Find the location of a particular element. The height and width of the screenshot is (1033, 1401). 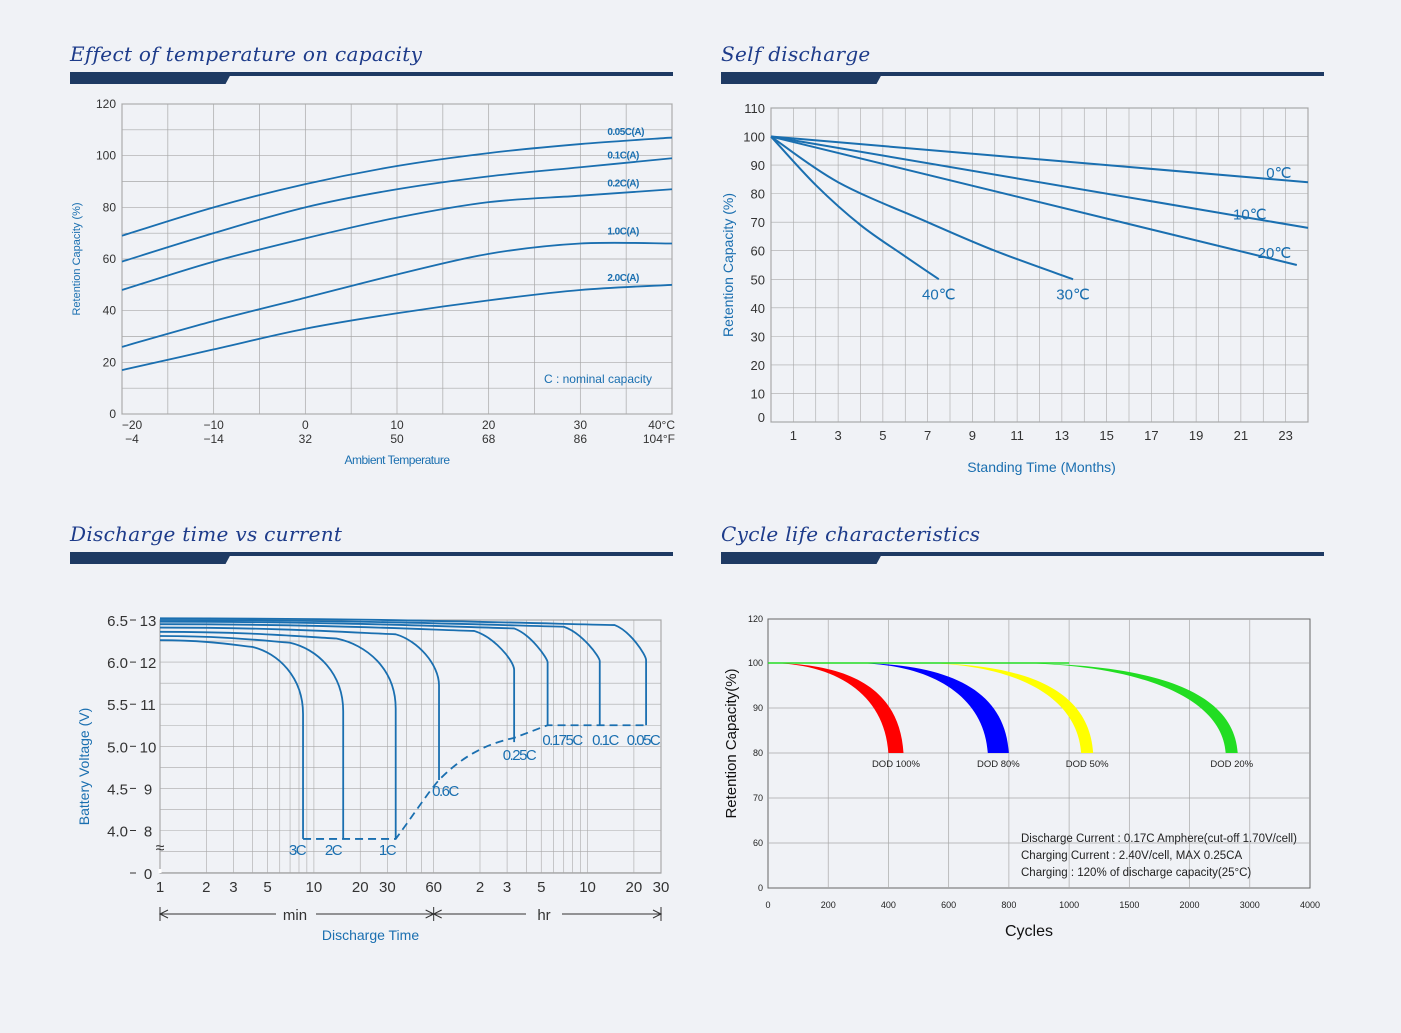

series-label: 0.25C is located at coordinates (520, 755).